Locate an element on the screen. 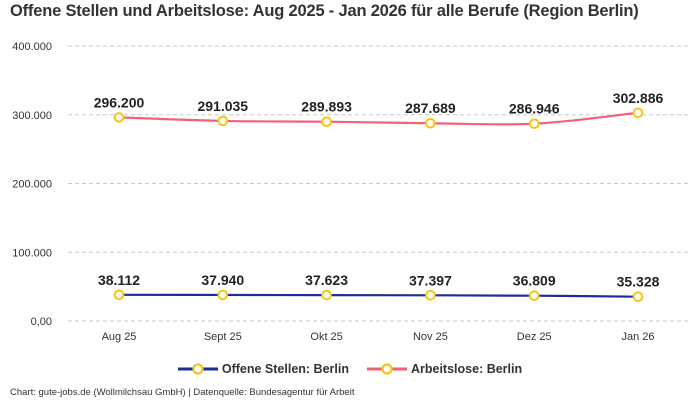  data-label: 291.035 is located at coordinates (222, 106).